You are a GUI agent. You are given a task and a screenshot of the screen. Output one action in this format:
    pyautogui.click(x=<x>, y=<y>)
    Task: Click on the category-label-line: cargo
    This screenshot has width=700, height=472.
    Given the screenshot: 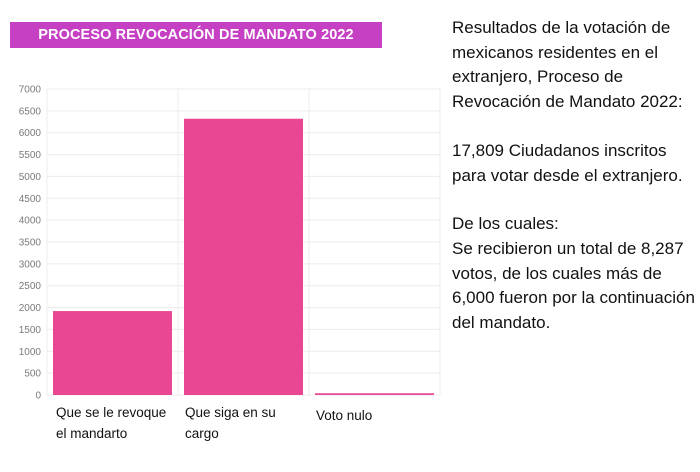 What is the action you would take?
    pyautogui.click(x=202, y=433)
    